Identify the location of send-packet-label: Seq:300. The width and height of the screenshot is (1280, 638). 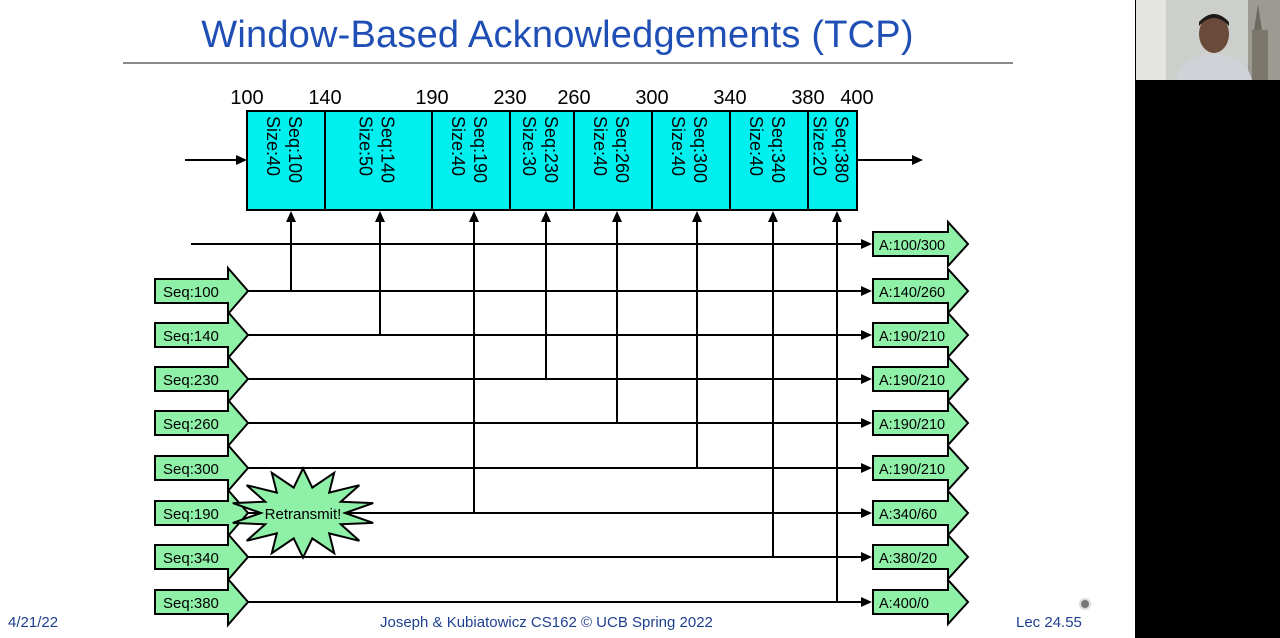
(191, 469).